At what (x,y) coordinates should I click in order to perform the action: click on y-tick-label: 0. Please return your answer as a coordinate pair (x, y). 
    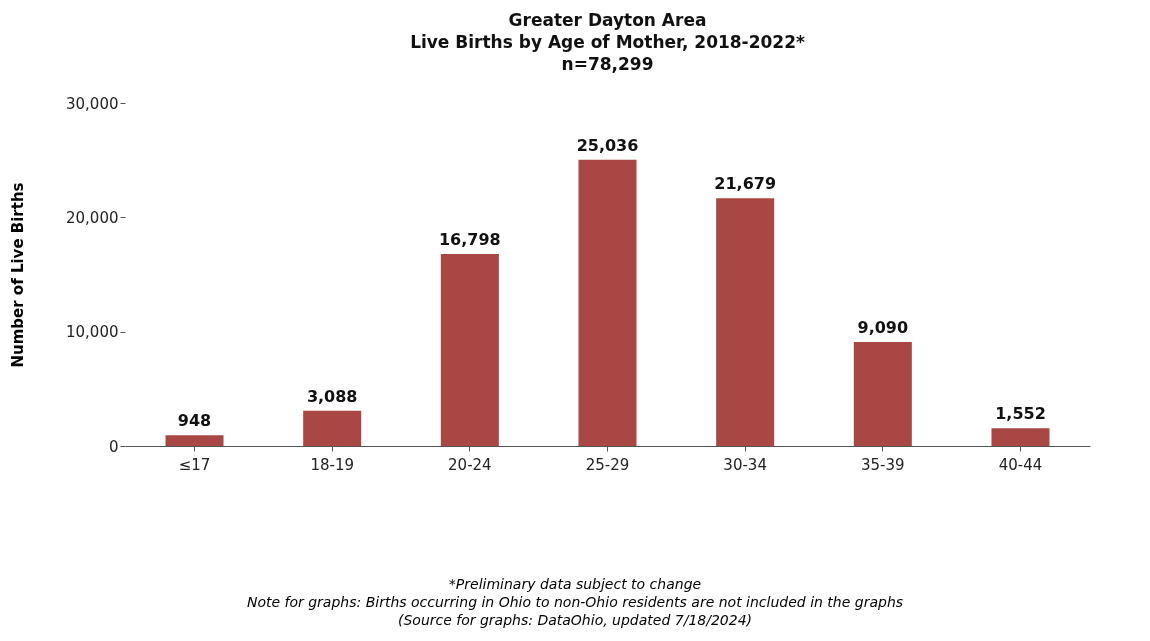
    Looking at the image, I should click on (113, 446).